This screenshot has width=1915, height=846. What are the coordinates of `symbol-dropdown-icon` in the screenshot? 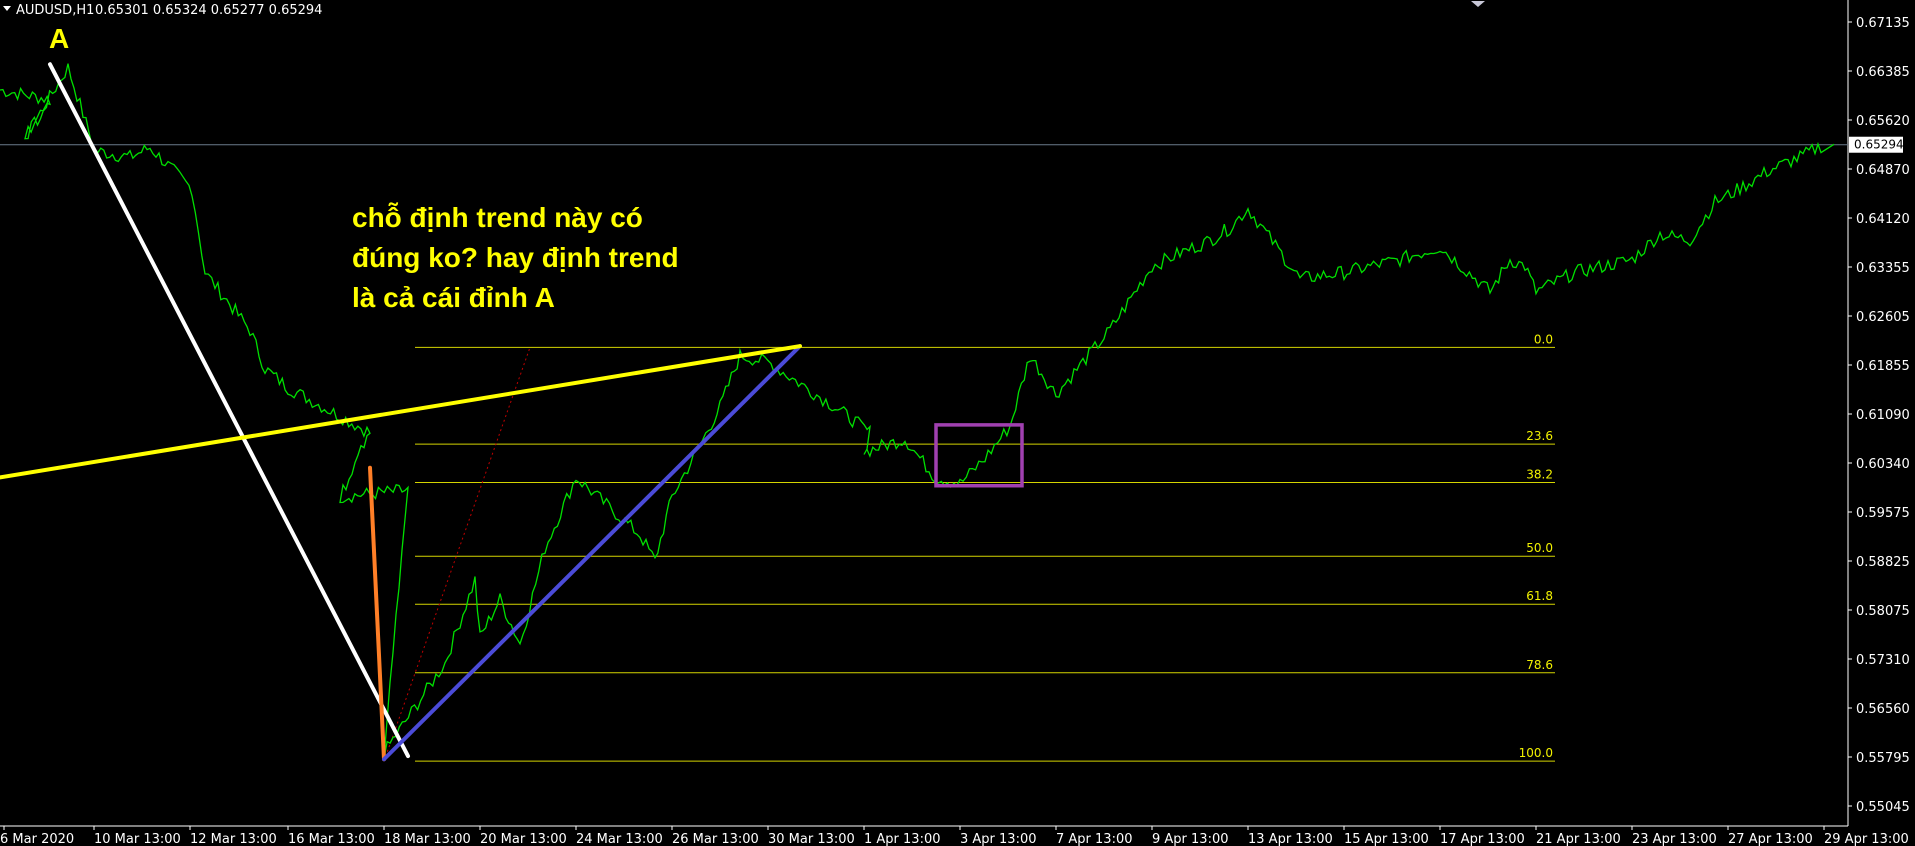 It's located at (7, 8).